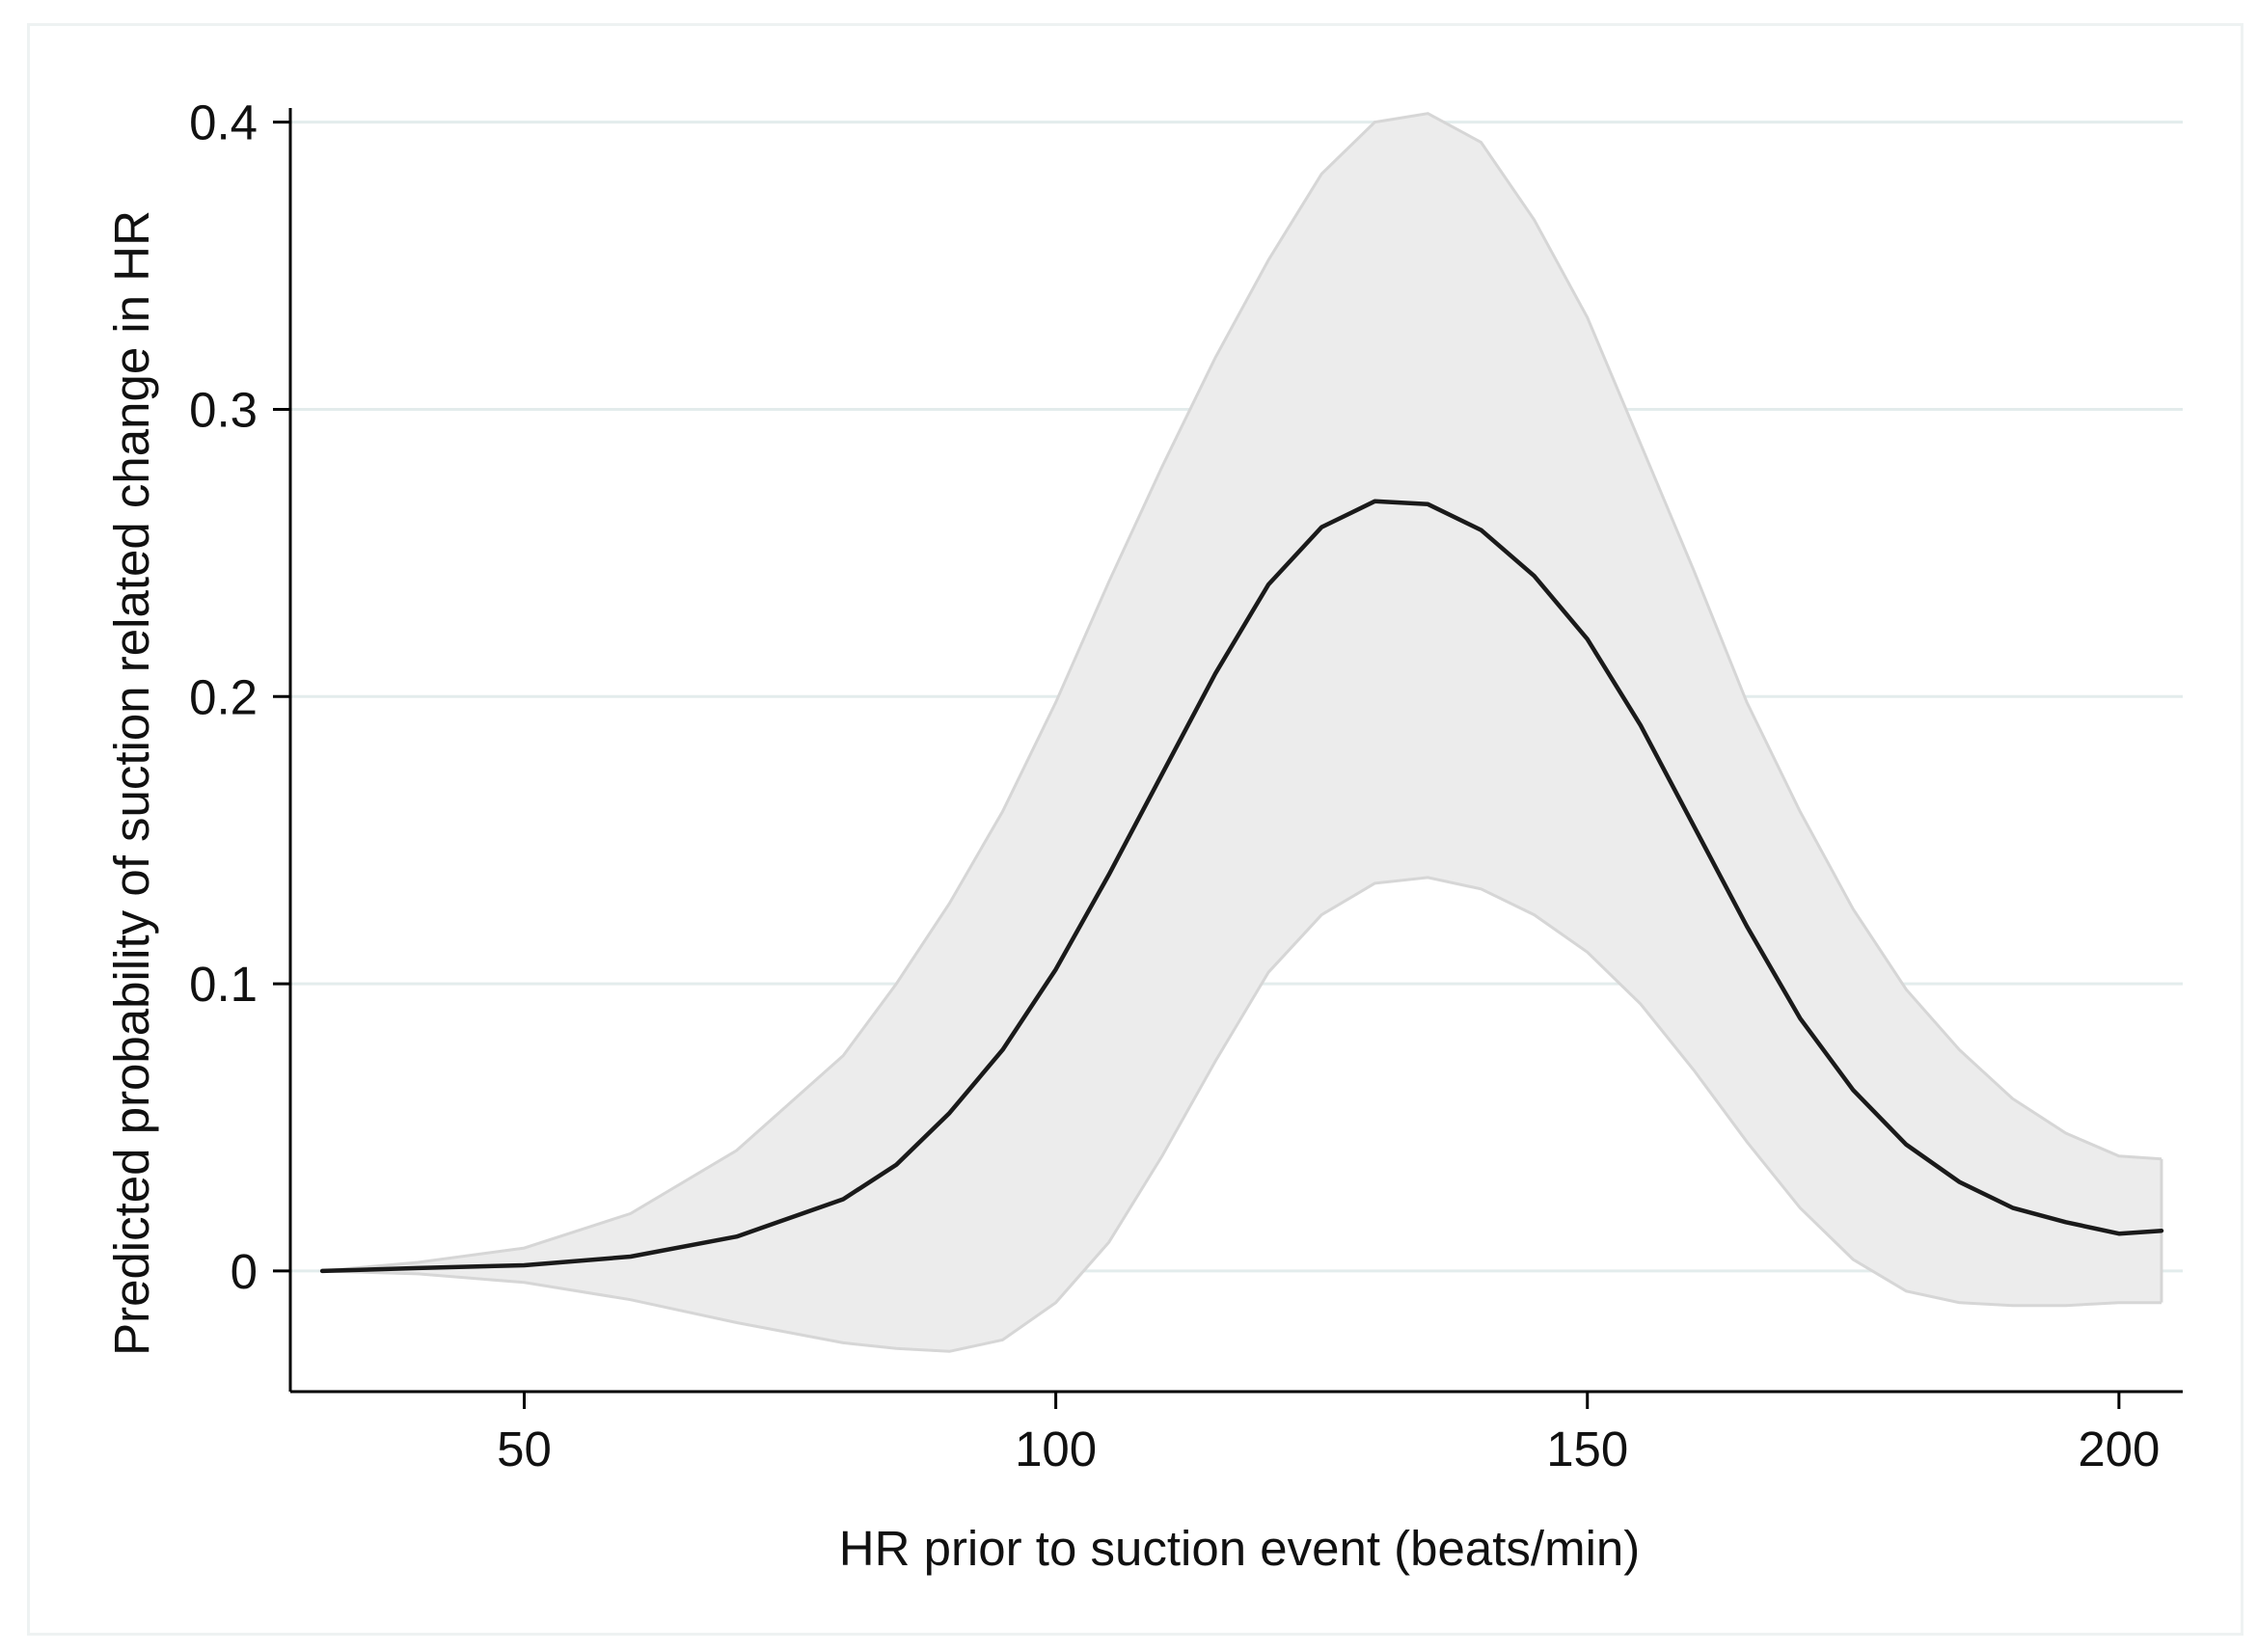  What do you see at coordinates (1056, 1449) in the screenshot?
I see `x-tick-label-1: 100` at bounding box center [1056, 1449].